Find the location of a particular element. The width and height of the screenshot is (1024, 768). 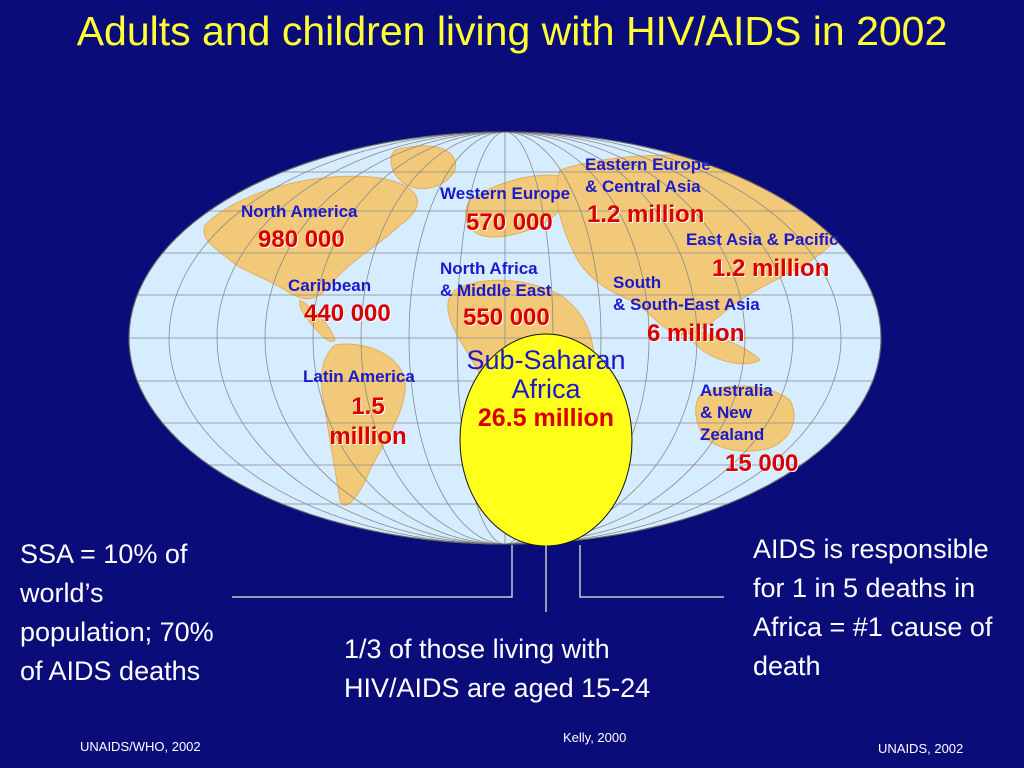

source-center: Kelly, 2000 is located at coordinates (595, 737).